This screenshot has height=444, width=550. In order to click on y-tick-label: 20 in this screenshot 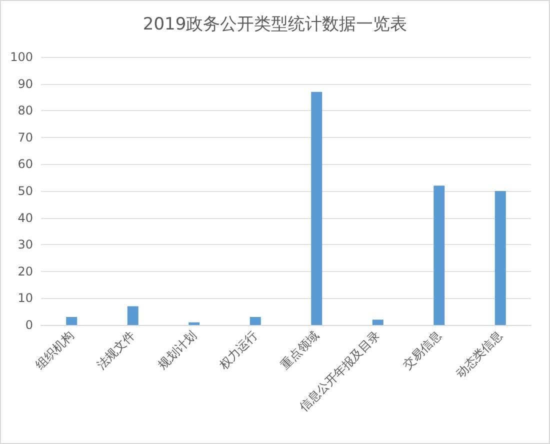, I will do `click(25, 271)`.